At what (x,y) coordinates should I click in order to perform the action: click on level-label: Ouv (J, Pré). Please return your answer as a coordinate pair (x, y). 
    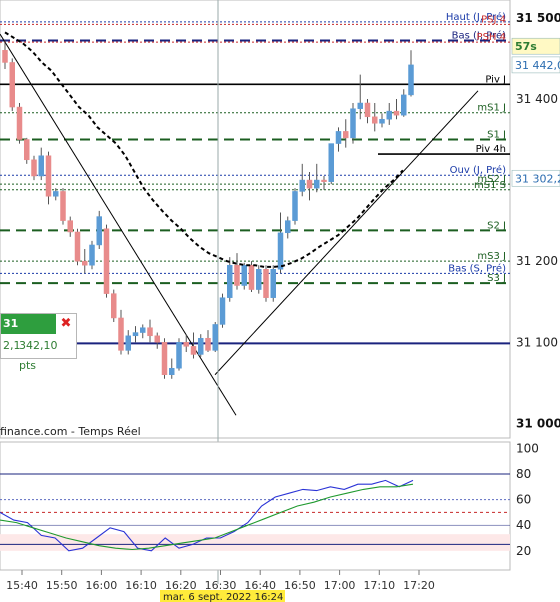
    Looking at the image, I should click on (478, 170).